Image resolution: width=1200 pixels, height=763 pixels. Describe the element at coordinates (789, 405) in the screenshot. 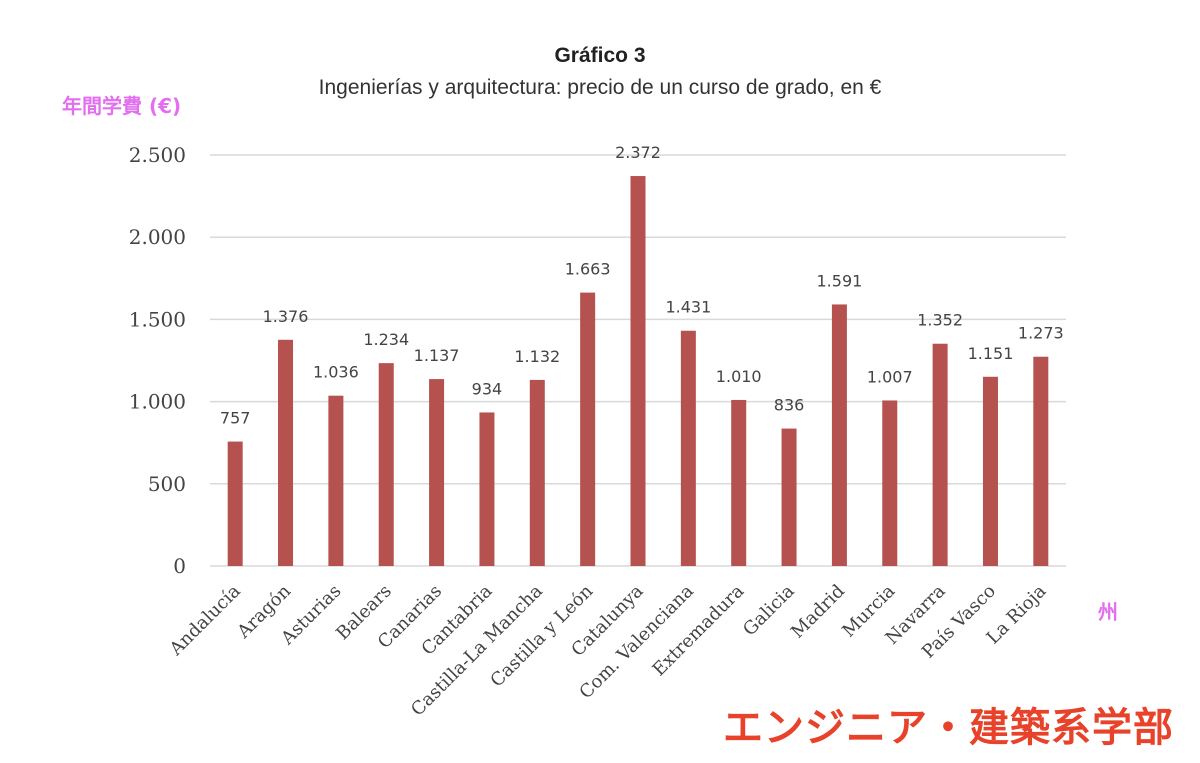

I see `data-label: 836` at that location.